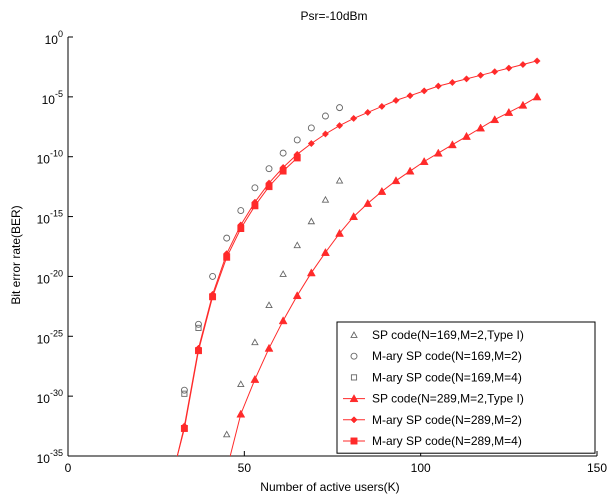 Image resolution: width=608 pixels, height=498 pixels. Describe the element at coordinates (448, 399) in the screenshot. I see `legend-label: SP code(N=289,M=2,Type I)` at that location.